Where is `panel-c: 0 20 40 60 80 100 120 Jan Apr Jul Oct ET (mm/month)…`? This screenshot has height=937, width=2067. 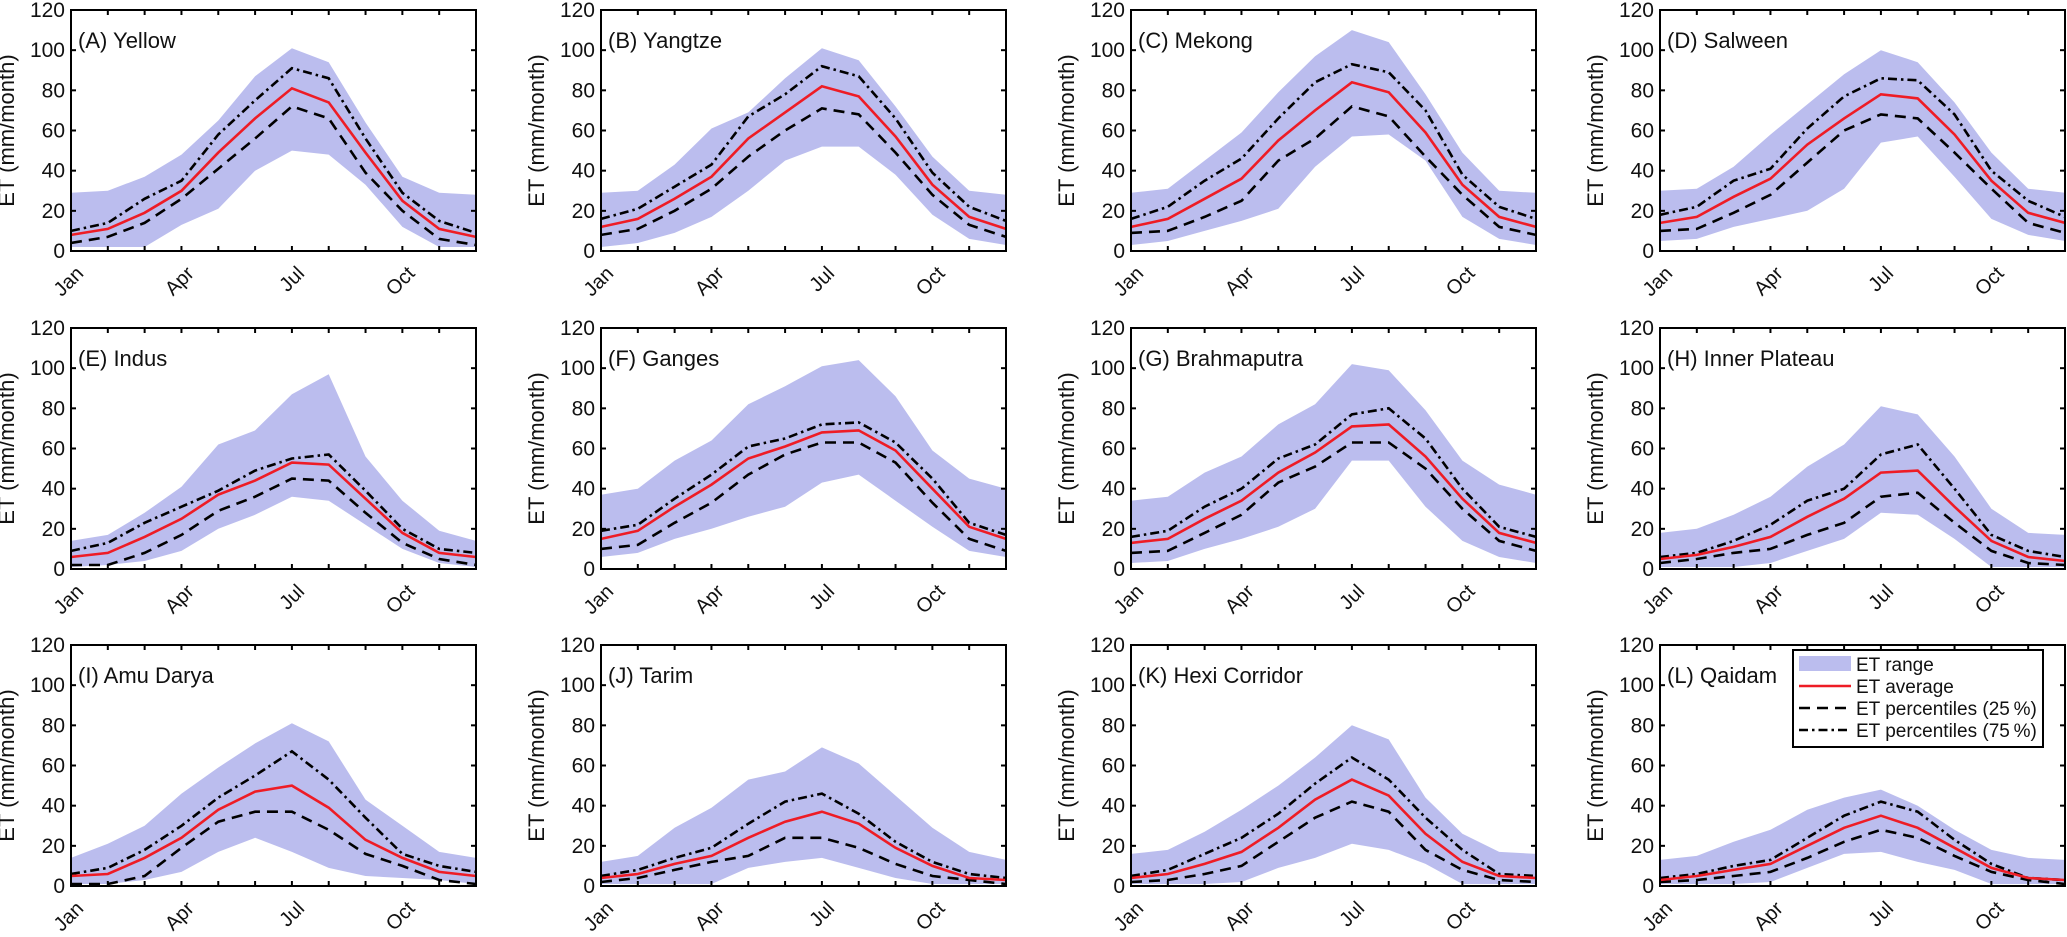 panel-c: 0 20 40 60 80 100 120 Jan Apr Jul Oct ET (mm/month)… is located at coordinates (1295, 150).